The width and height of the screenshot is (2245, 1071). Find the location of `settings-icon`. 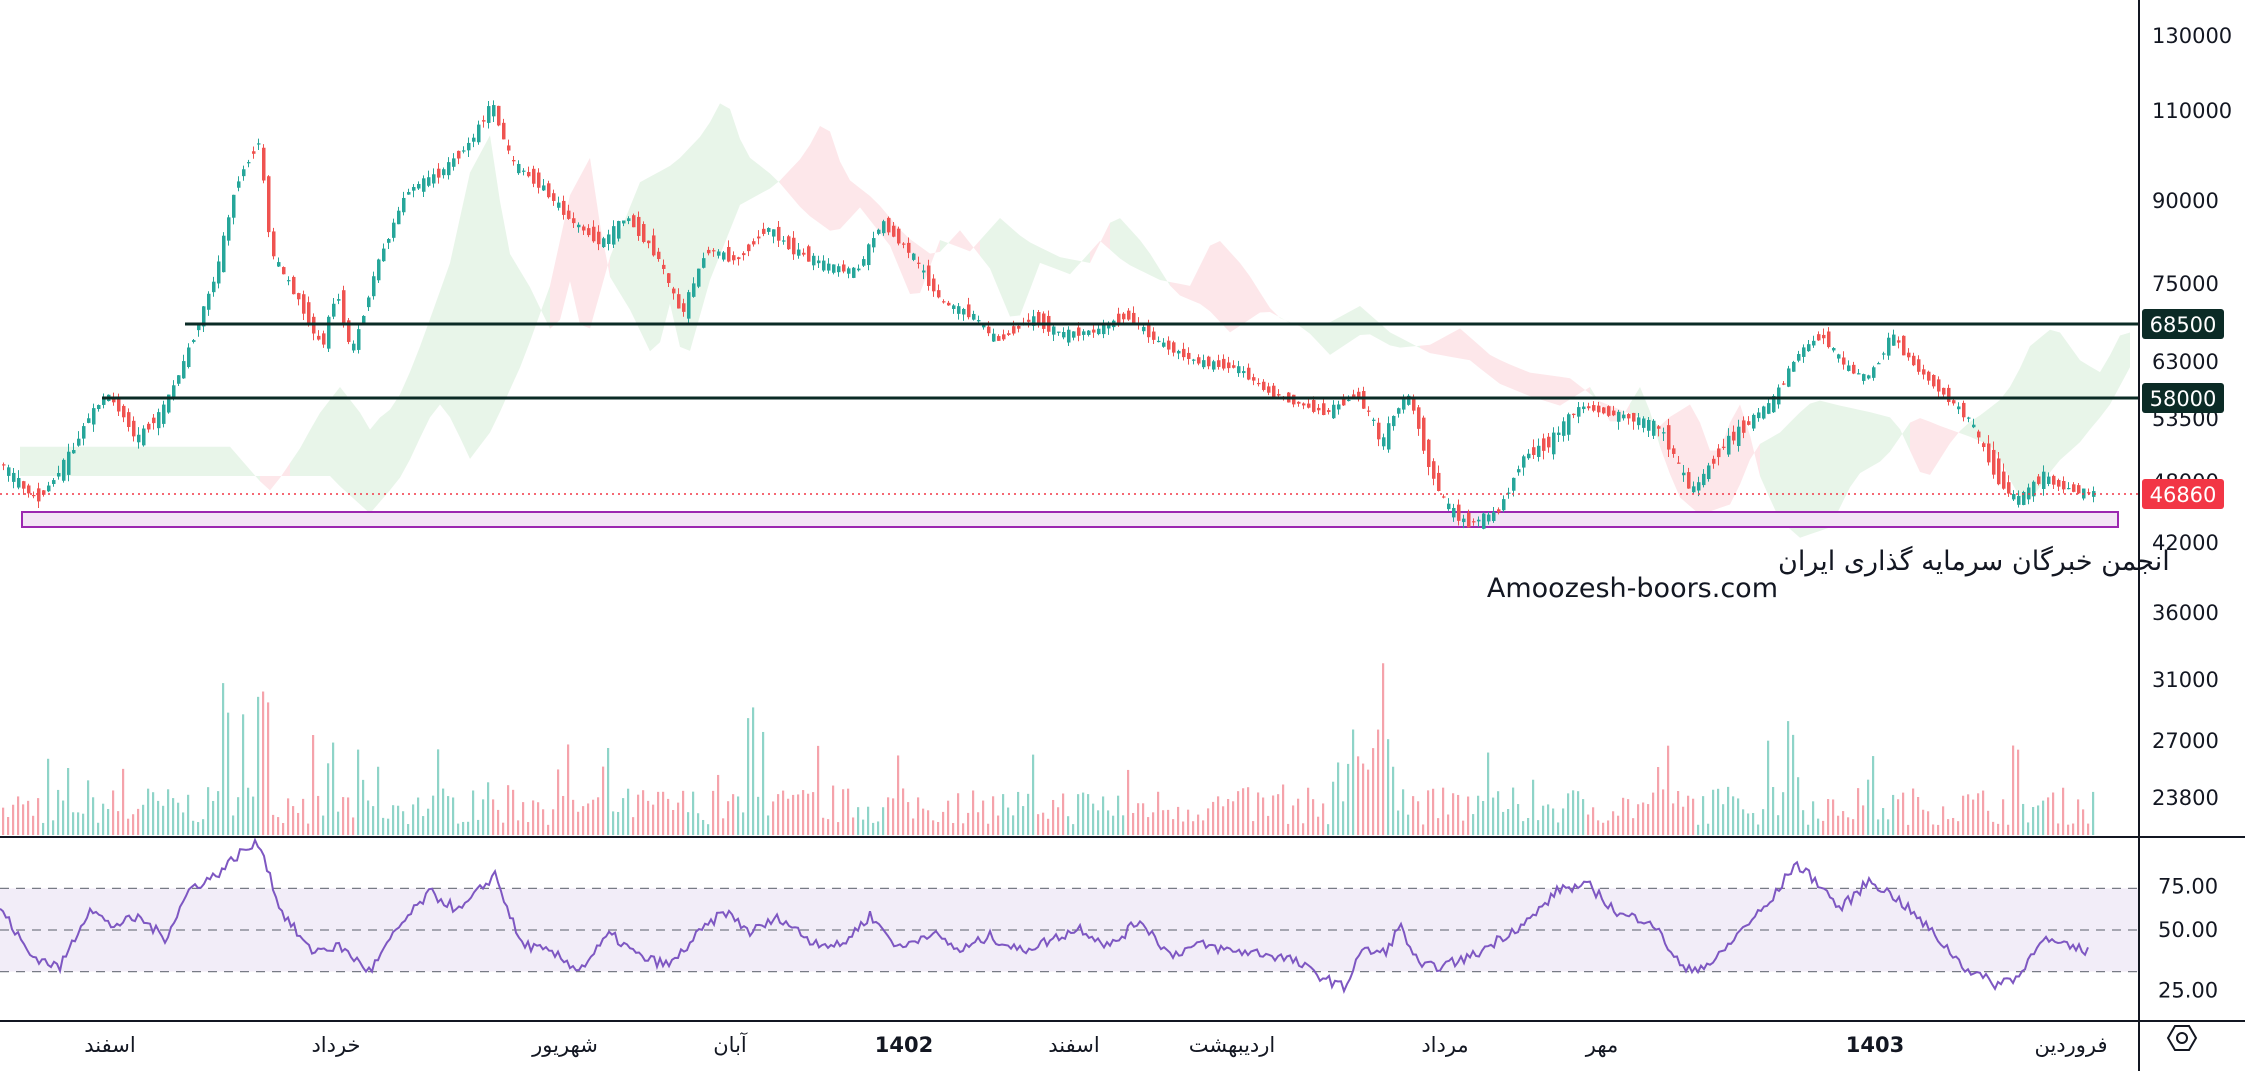

settings-icon is located at coordinates (2182, 1038).